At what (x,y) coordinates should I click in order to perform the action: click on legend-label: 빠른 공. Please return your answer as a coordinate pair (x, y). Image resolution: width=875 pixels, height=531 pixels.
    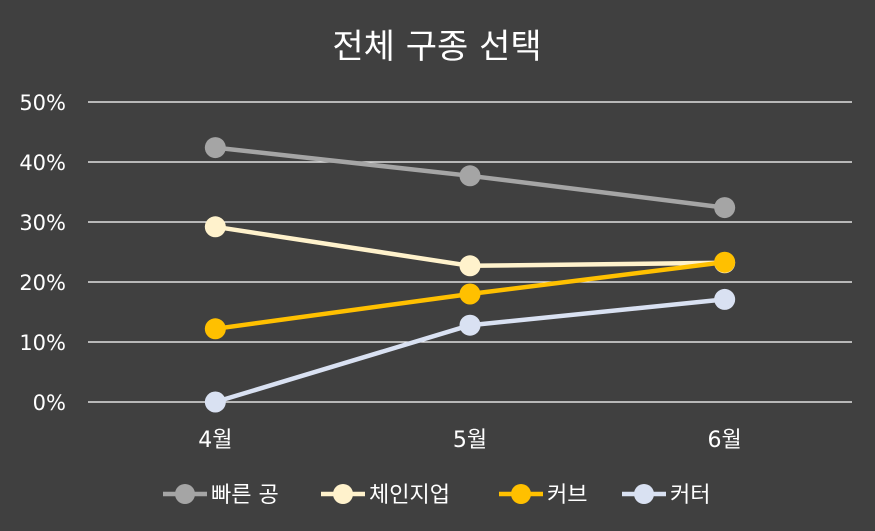
    Looking at the image, I should click on (245, 495).